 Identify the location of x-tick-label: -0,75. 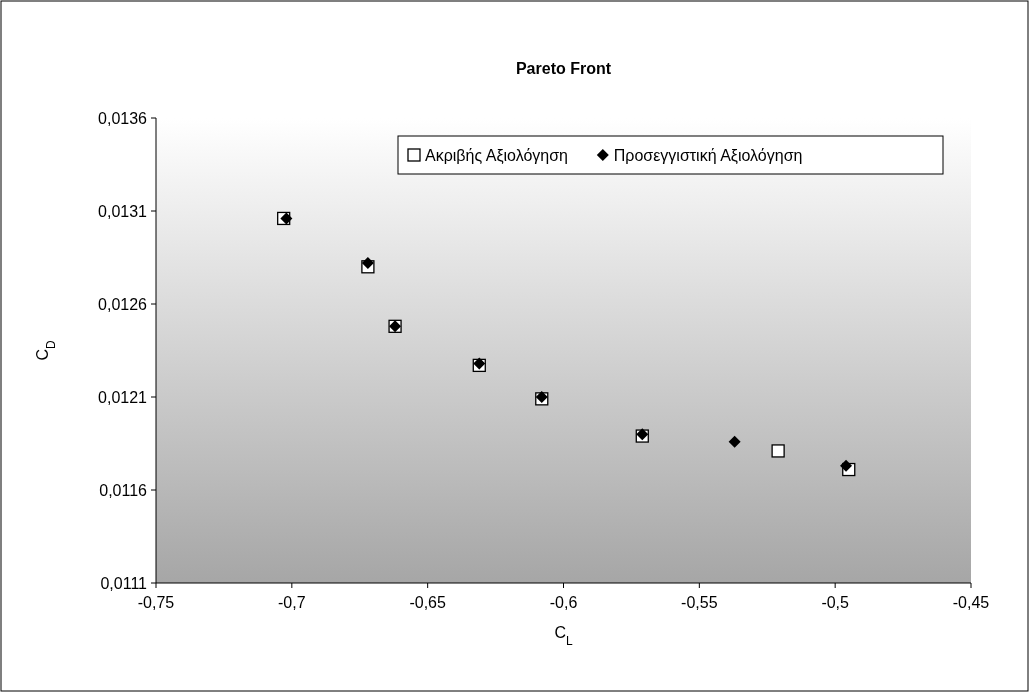
(156, 602).